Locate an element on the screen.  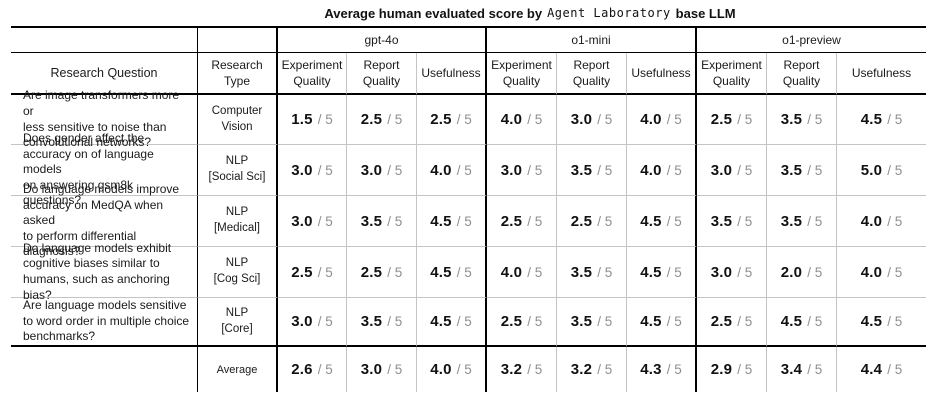
score-cell: 2.0/ 5 is located at coordinates (802, 272).